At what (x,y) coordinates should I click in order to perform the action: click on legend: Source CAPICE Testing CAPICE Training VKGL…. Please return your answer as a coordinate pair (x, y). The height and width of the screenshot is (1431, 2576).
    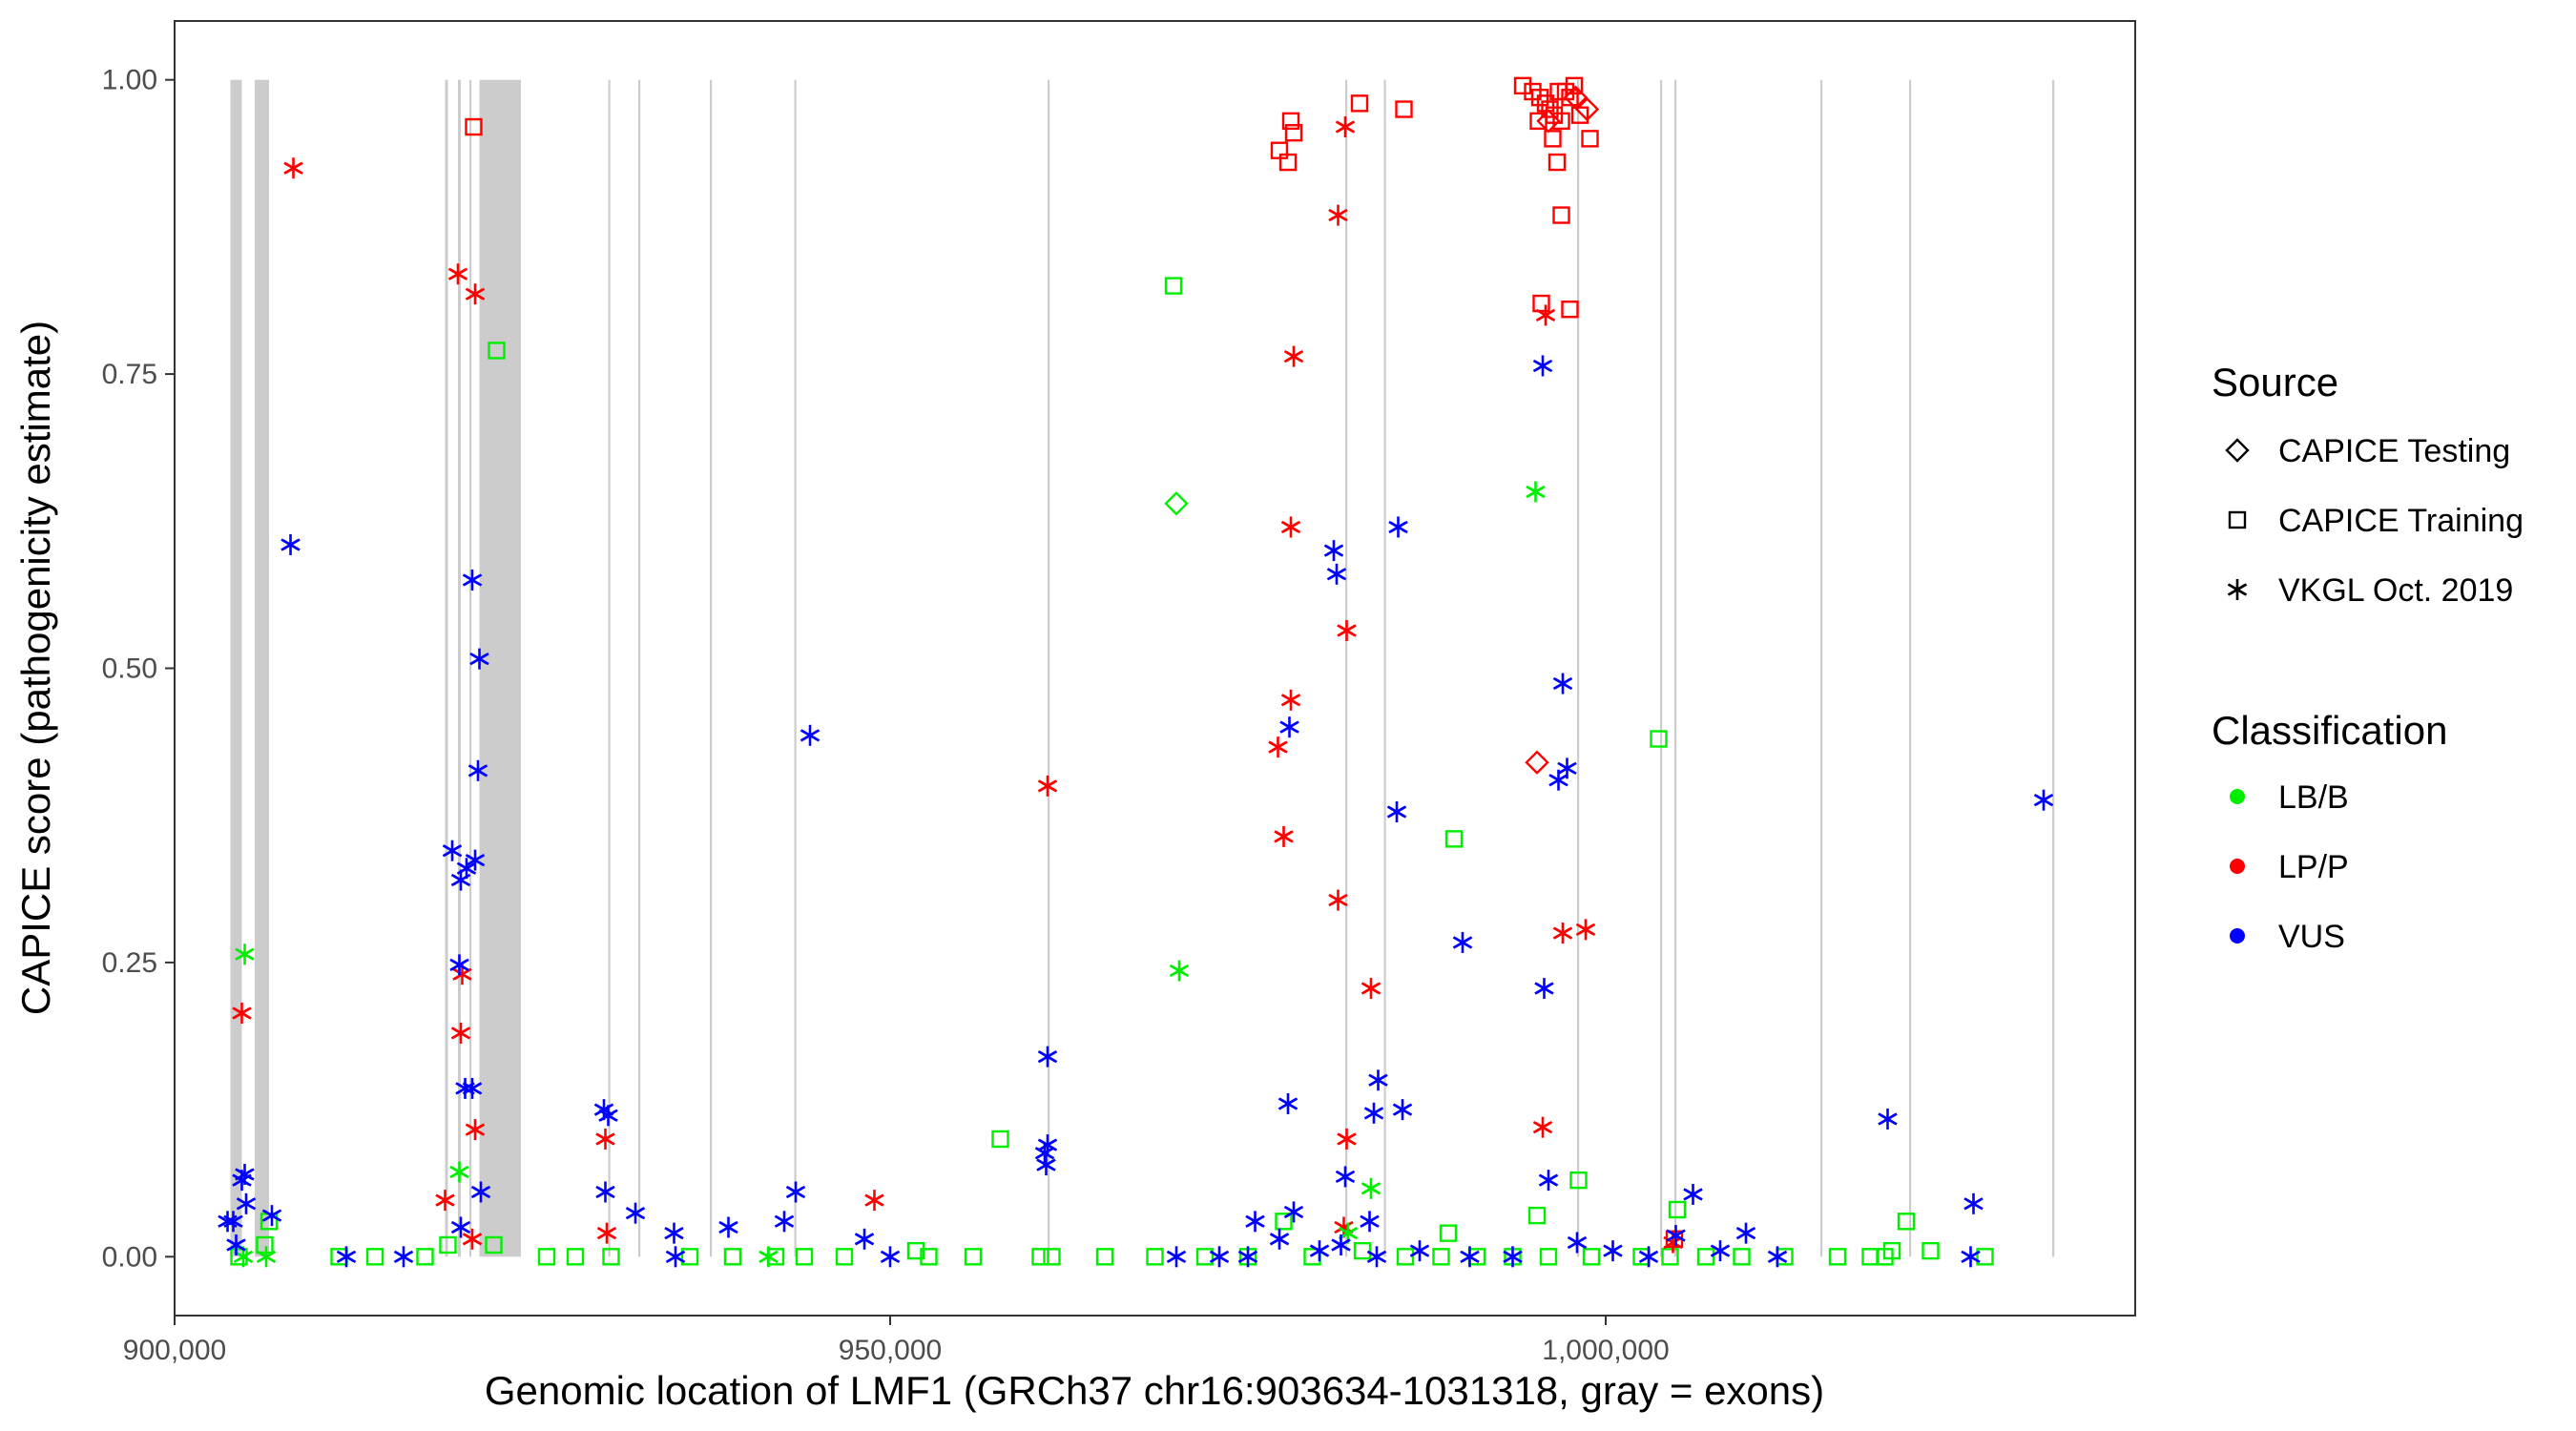
    Looking at the image, I should click on (2368, 657).